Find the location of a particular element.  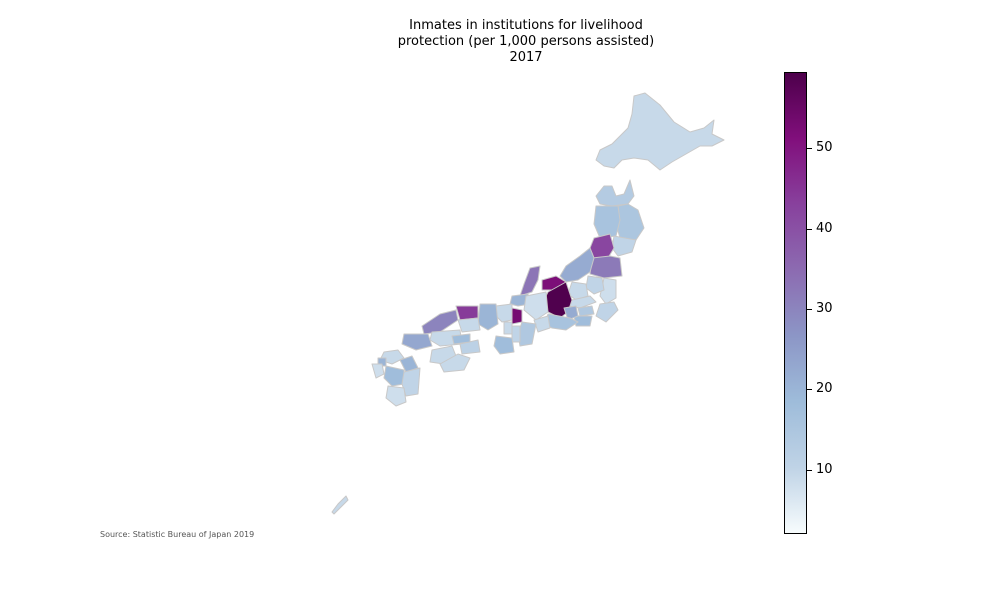

region-kagoshima is located at coordinates (396, 396).